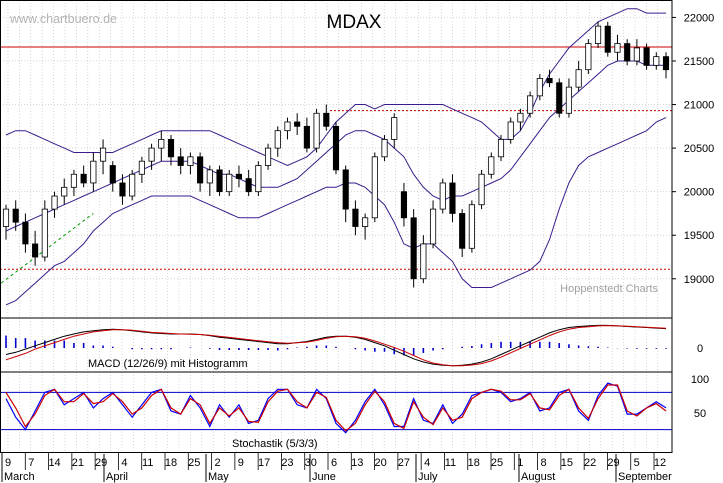 This screenshot has height=483, width=723. I want to click on y-tick-label: 19000, so click(699, 280).